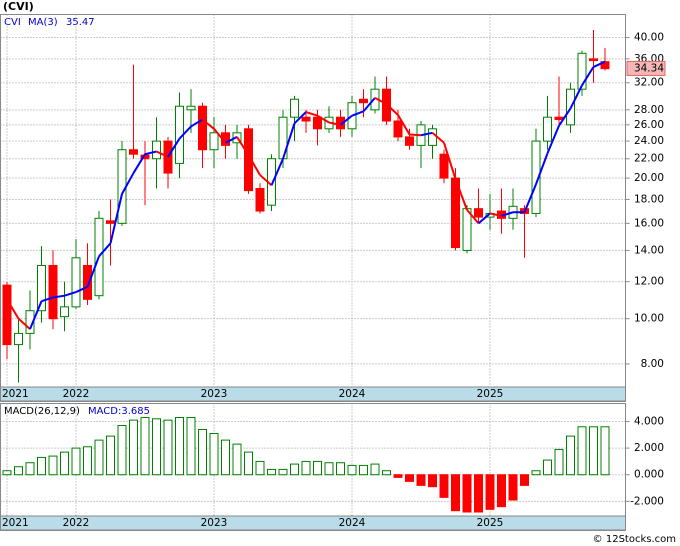  I want to click on chart-title: (CVI), so click(18, 6).